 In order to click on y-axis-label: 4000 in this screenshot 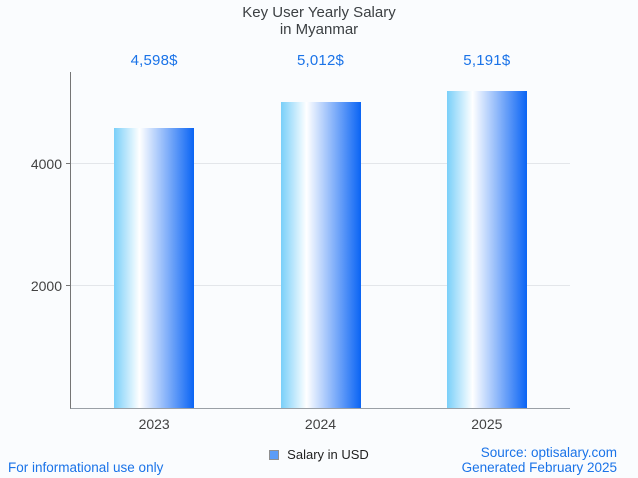, I will do `click(46, 164)`.